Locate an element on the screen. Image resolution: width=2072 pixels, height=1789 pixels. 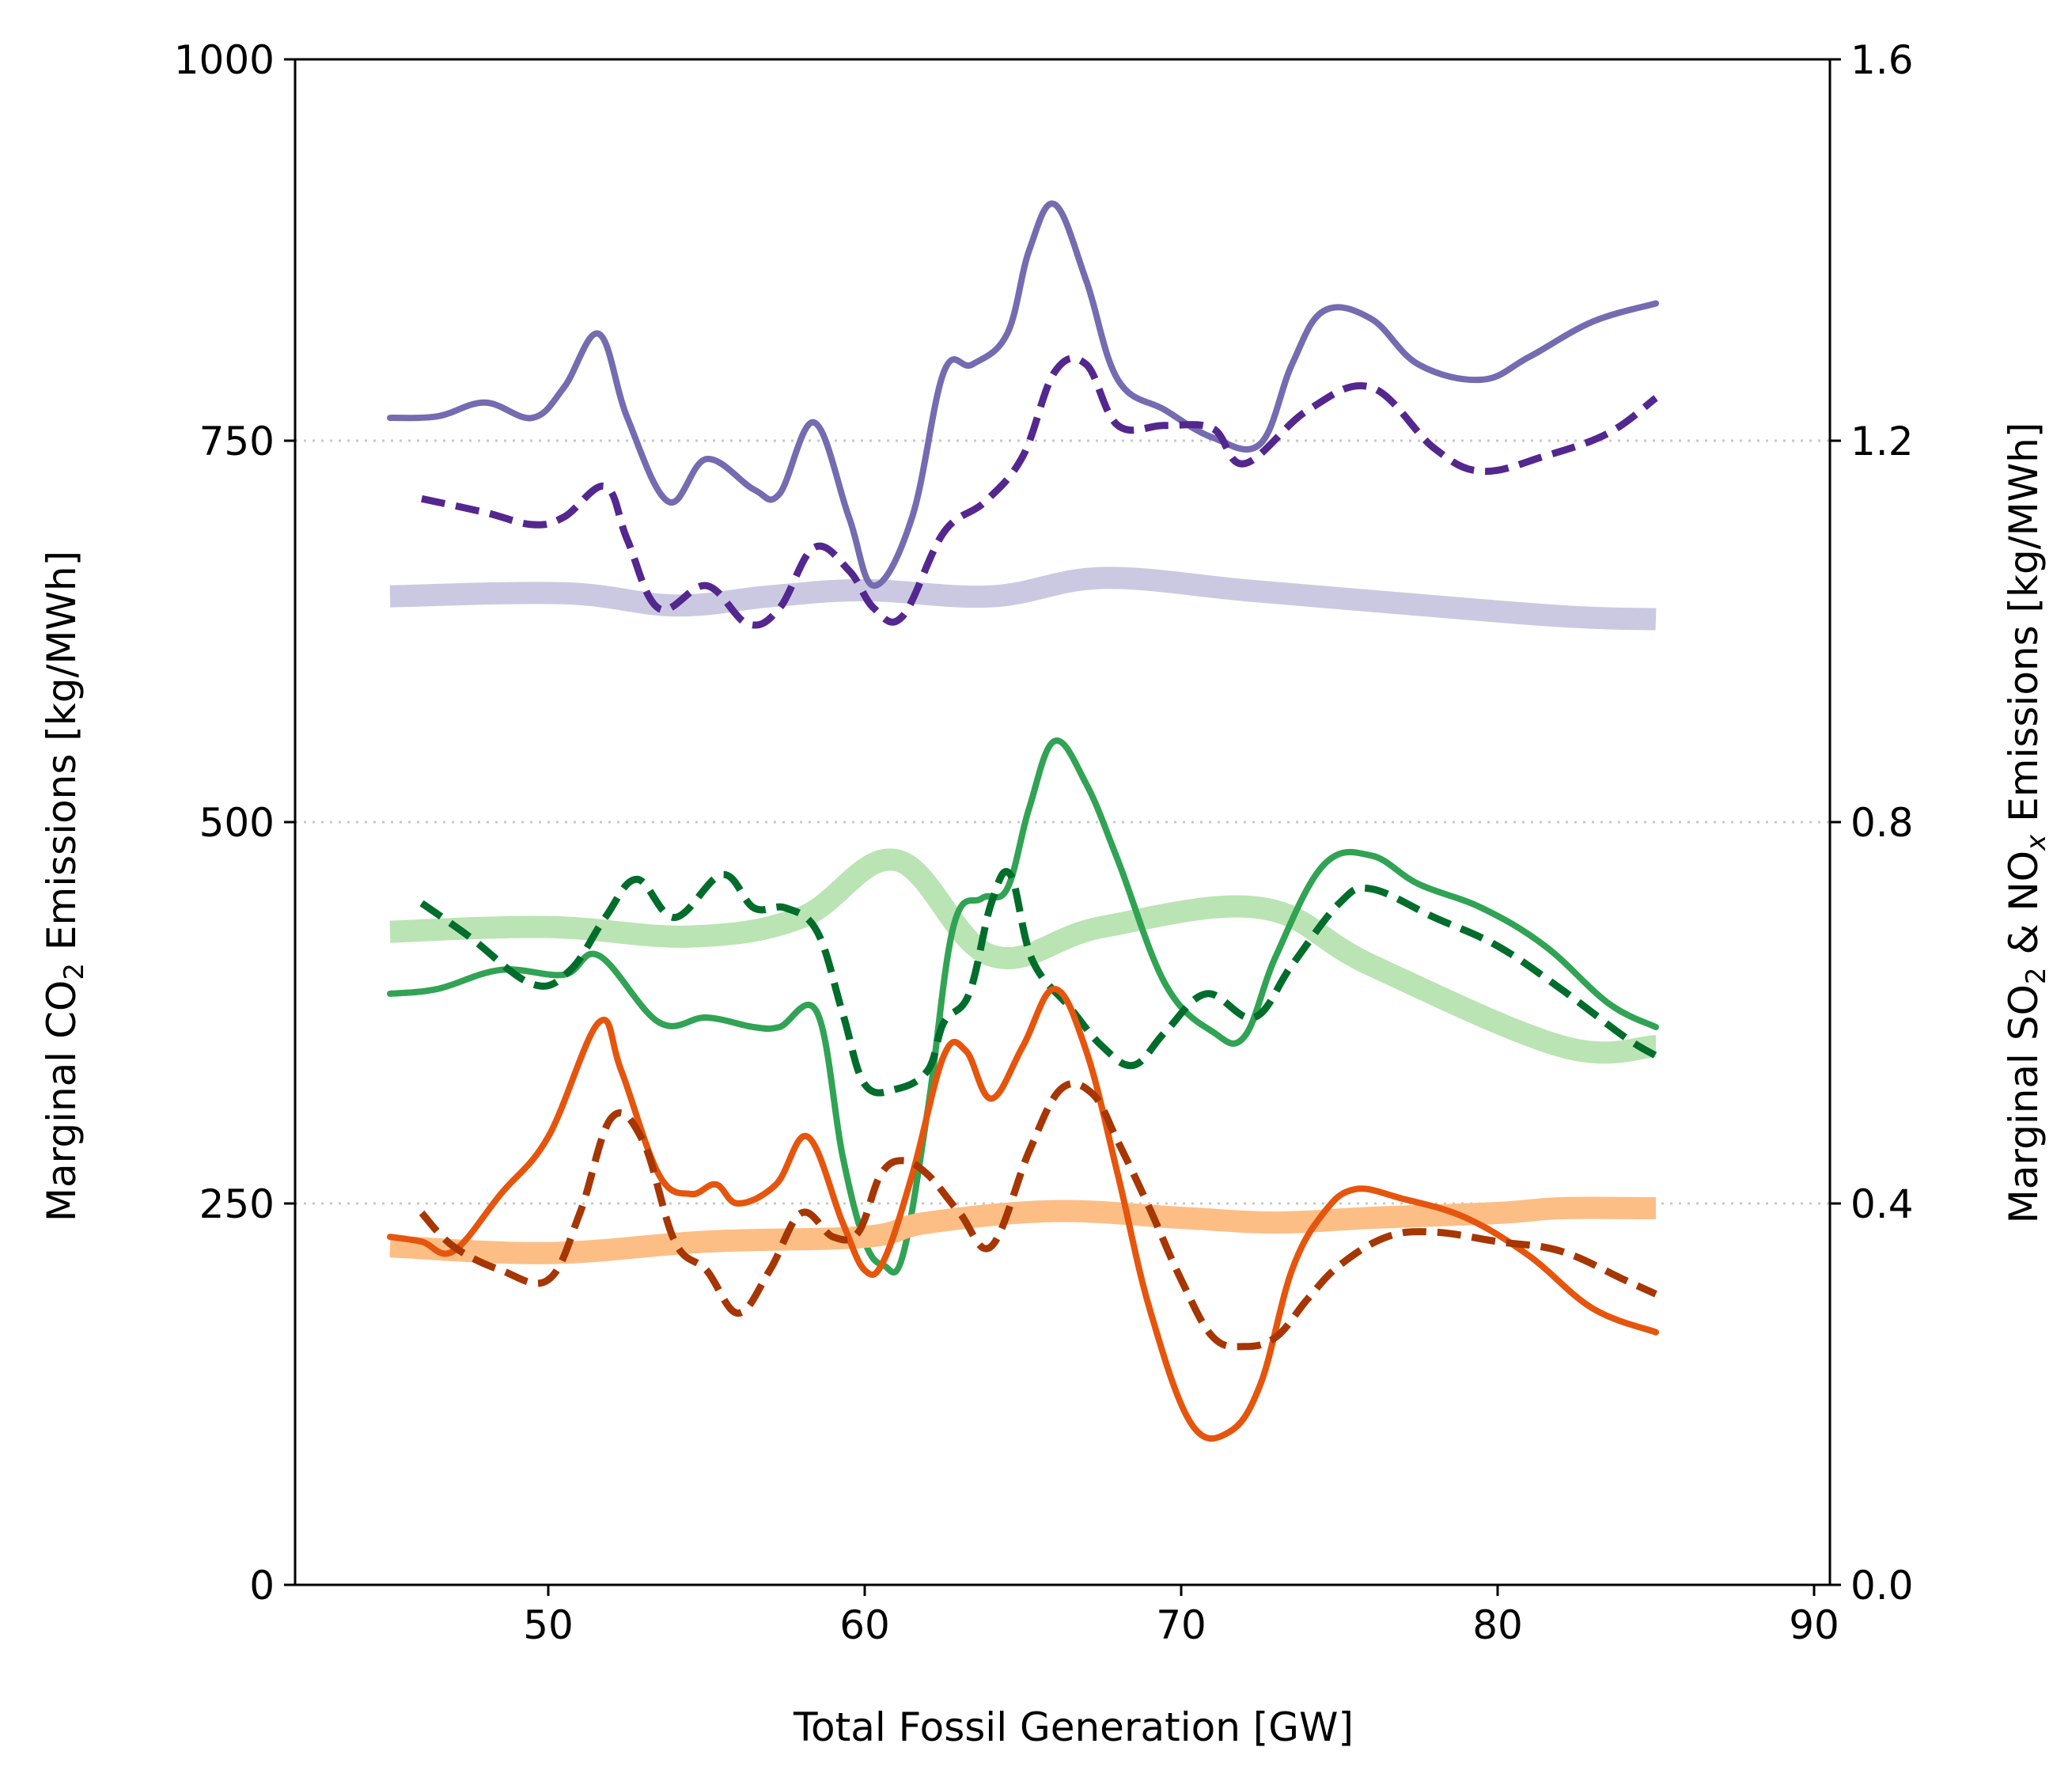
right-y-tick-label: 1.2 is located at coordinates (1882, 442).